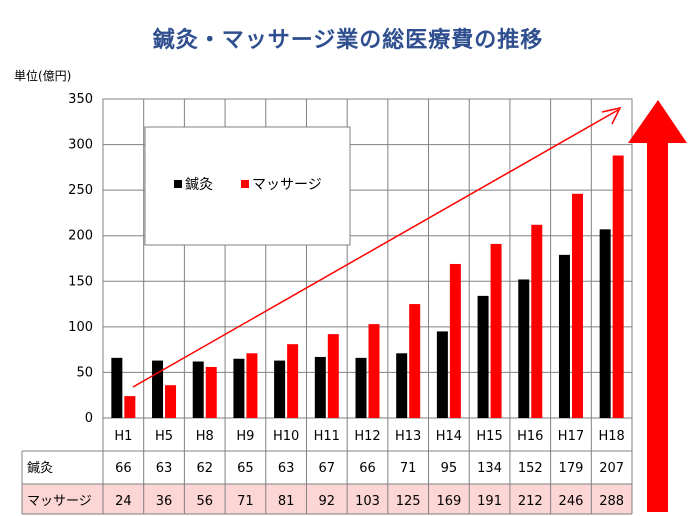 This screenshot has width=696, height=516. I want to click on table-cell-value: 179, so click(571, 468).